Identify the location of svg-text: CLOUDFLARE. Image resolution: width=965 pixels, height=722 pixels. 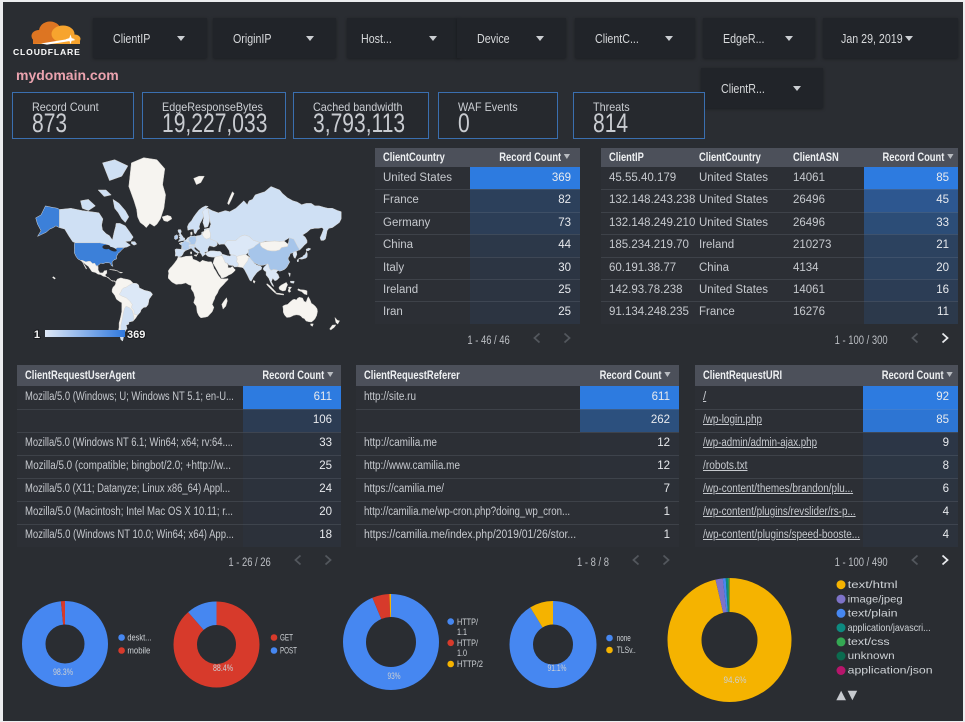
(47, 52).